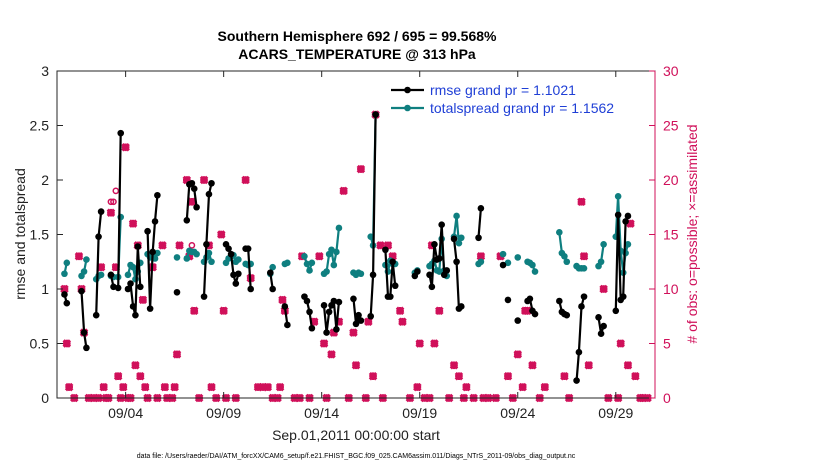 This screenshot has height=470, width=830. Describe the element at coordinates (407, 108) in the screenshot. I see `legend-spread-marker` at that location.